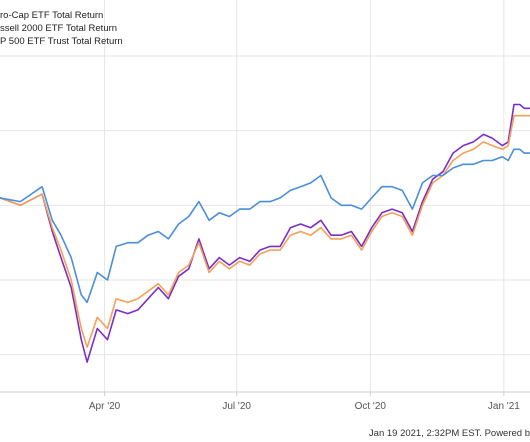 The height and width of the screenshot is (442, 530). What do you see at coordinates (58, 28) in the screenshot?
I see `legend-entry-1: ssell 2000 ETF Total Return` at bounding box center [58, 28].